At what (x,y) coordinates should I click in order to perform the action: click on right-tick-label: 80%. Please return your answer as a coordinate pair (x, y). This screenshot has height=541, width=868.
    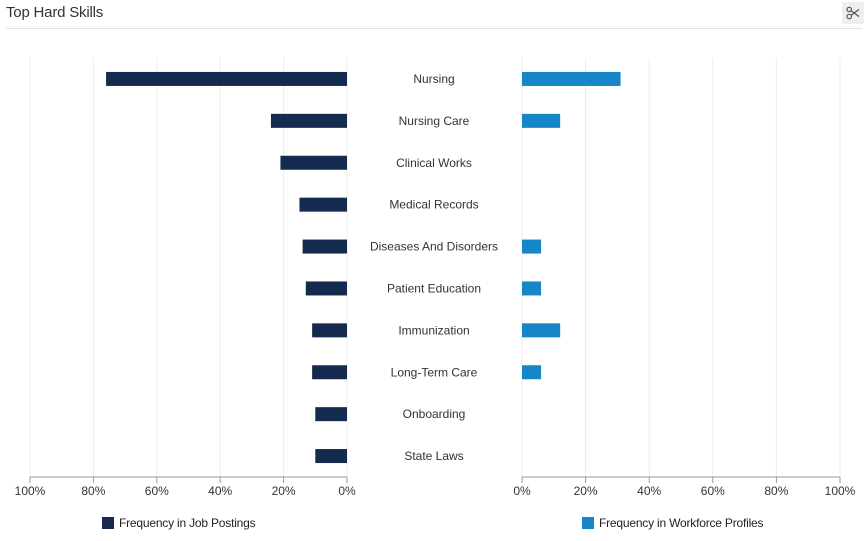
    Looking at the image, I should click on (776, 491).